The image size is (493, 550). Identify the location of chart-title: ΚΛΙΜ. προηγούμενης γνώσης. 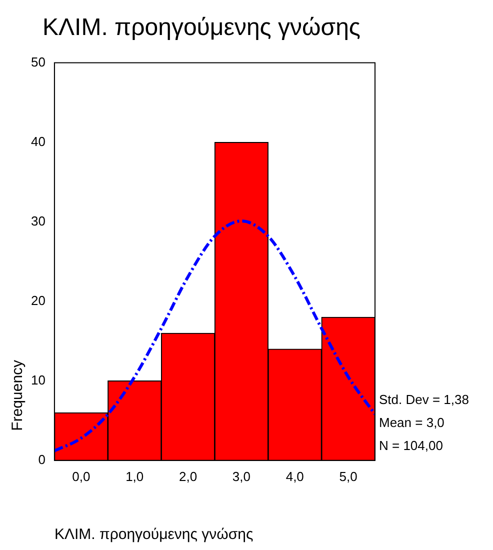
(201, 28).